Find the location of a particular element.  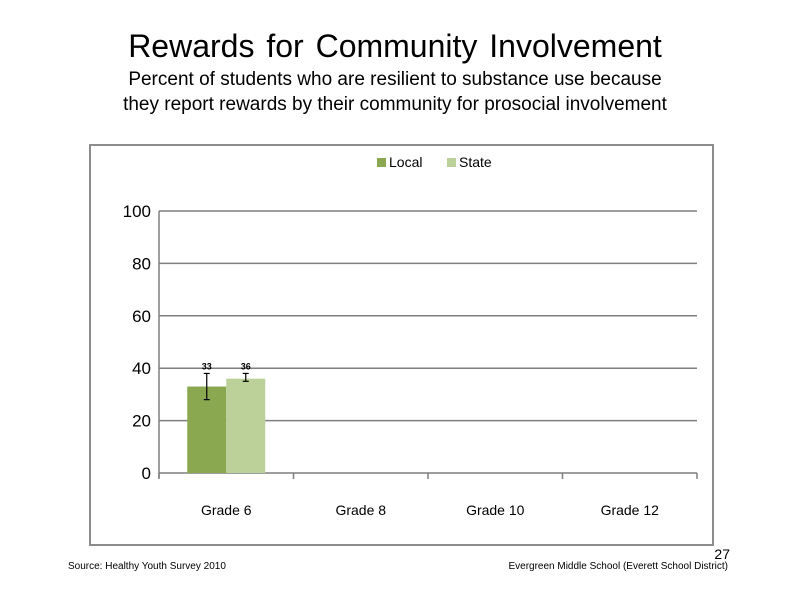

bar-state is located at coordinates (246, 425).